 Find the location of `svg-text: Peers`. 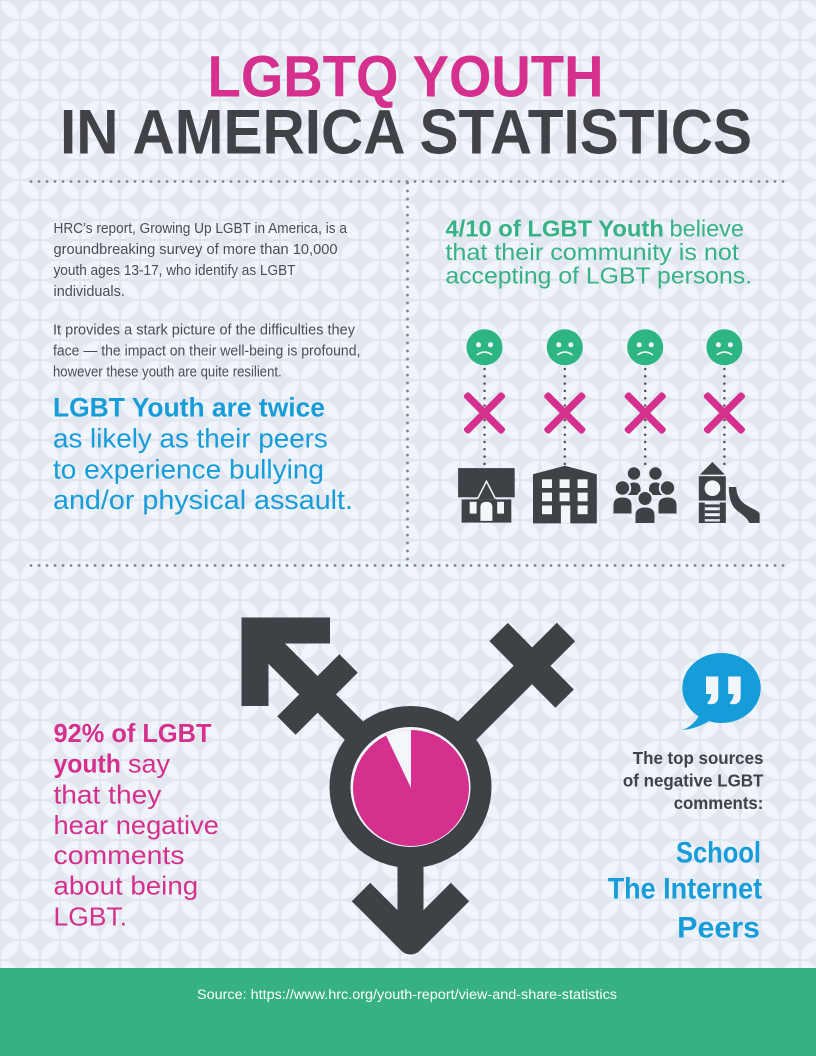

svg-text: Peers is located at coordinates (718, 928).